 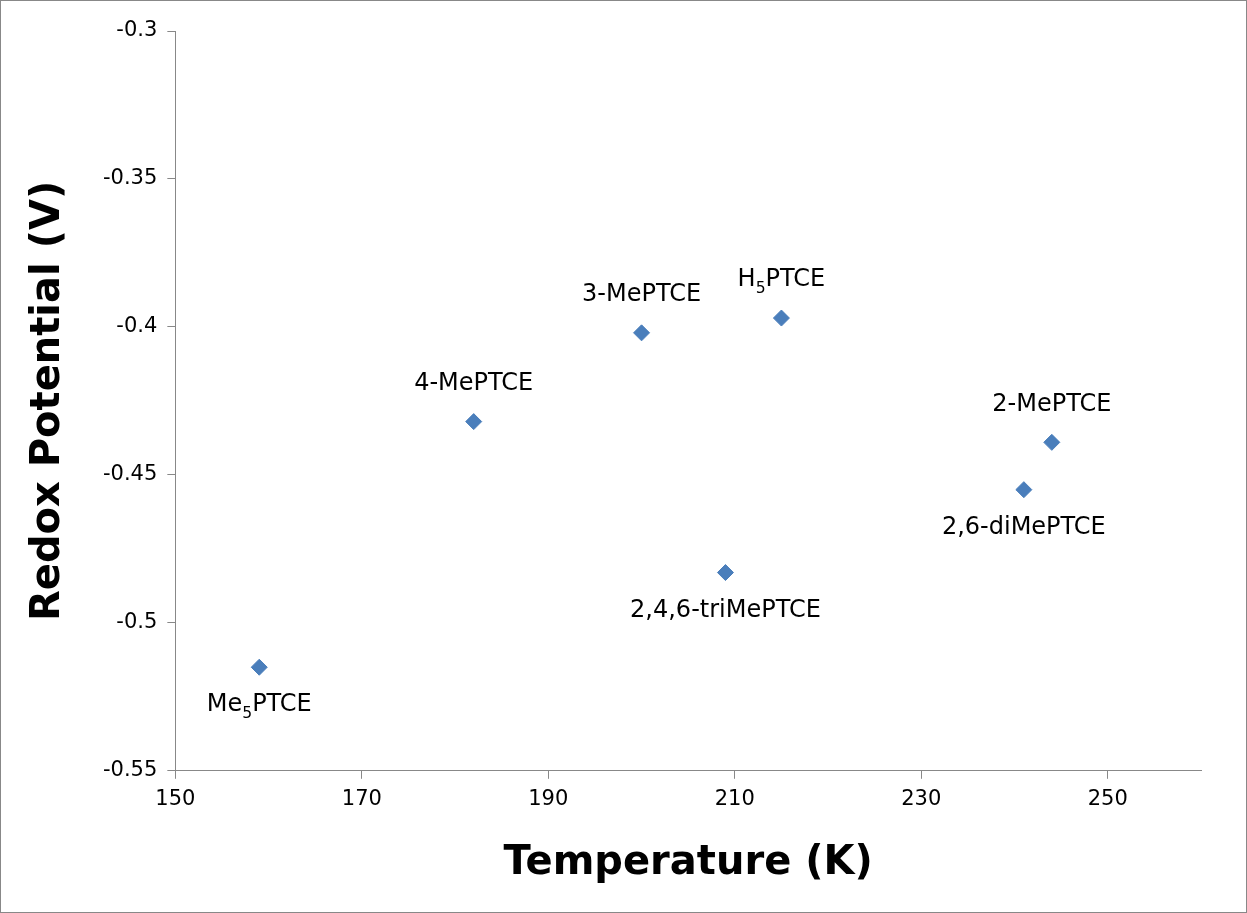 What do you see at coordinates (734, 797) in the screenshot?
I see `x-tick-label: 210` at bounding box center [734, 797].